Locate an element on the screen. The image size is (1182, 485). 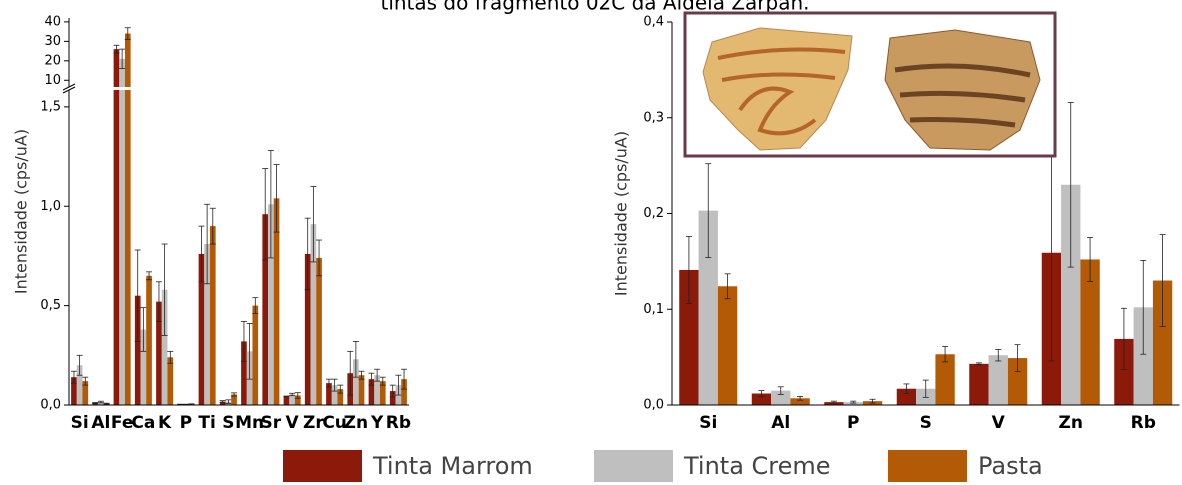
legend-label: Tinta Marrom is located at coordinates (452, 466).